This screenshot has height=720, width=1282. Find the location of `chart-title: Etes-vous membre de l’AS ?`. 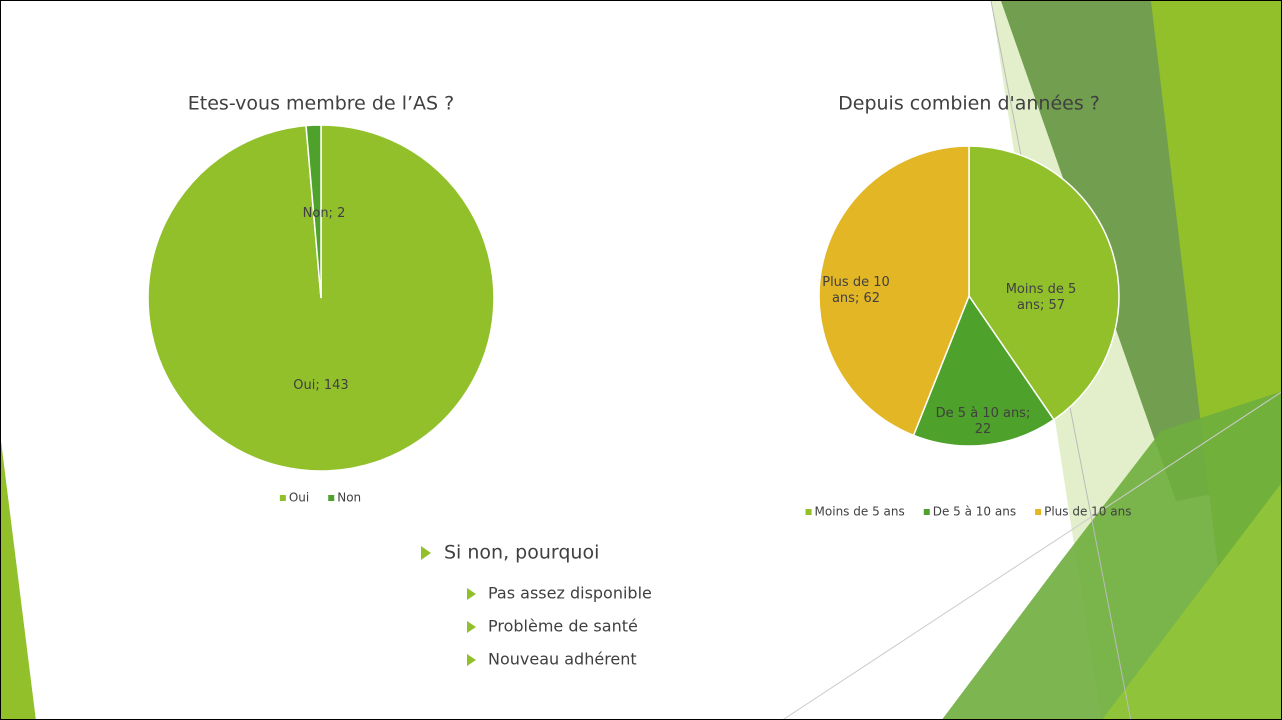

chart-title: Etes-vous membre de l’AS ? is located at coordinates (321, 104).